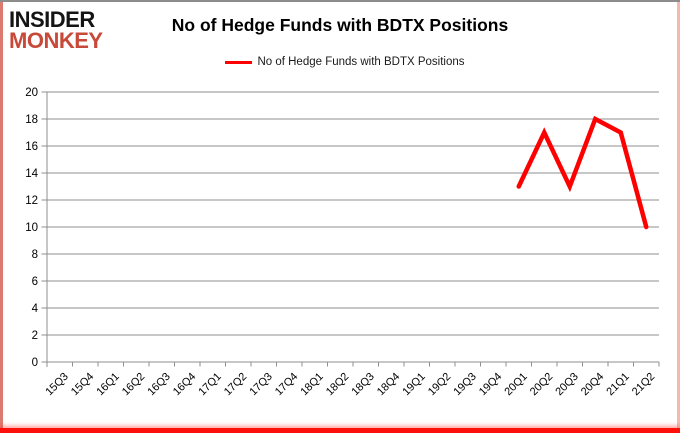 This screenshot has width=680, height=433. I want to click on insider-monkey-logo: INSIDER MONKEY, so click(56, 30).